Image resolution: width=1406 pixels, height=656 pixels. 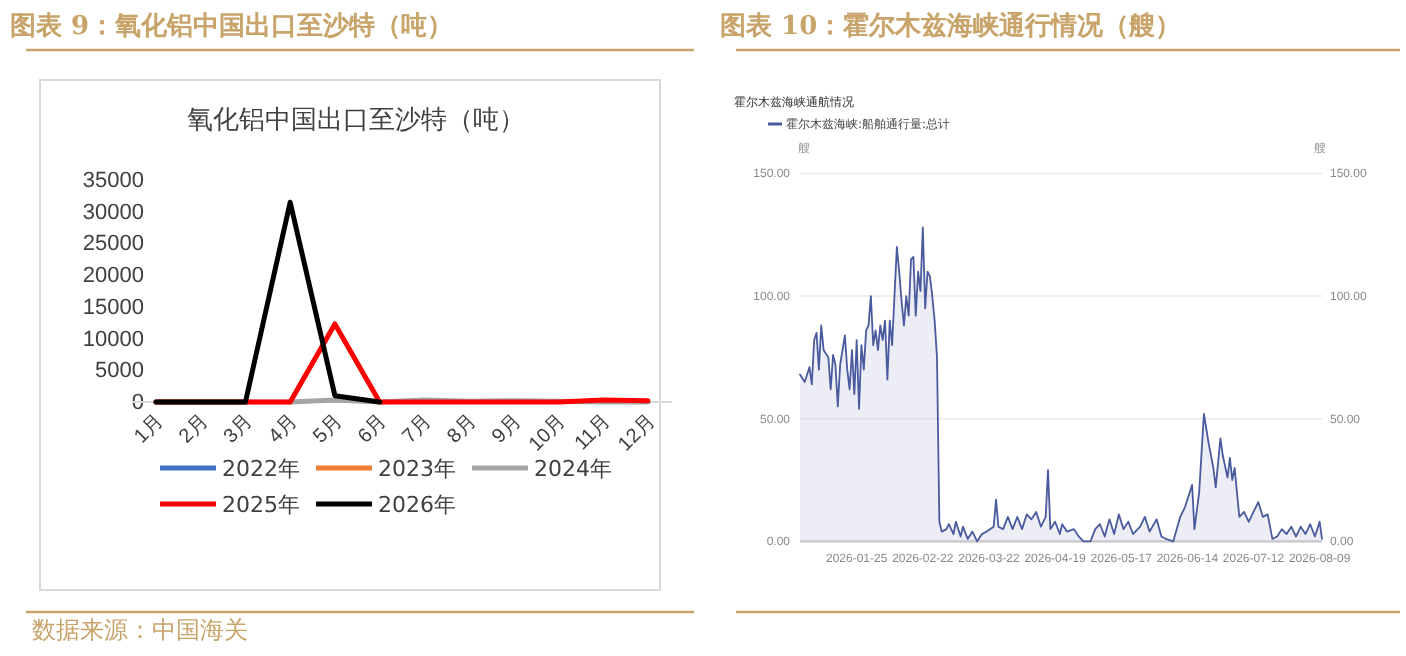 What do you see at coordinates (113, 212) in the screenshot?
I see `y-tick-label: 30000` at bounding box center [113, 212].